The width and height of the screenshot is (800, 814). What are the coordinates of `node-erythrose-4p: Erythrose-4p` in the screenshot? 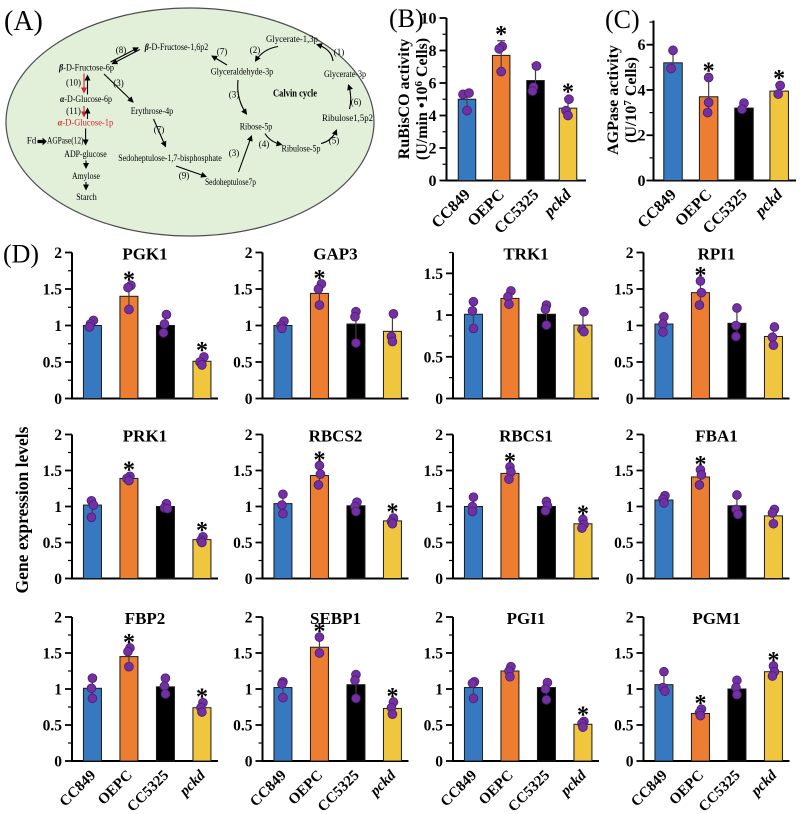 It's located at (152, 111).